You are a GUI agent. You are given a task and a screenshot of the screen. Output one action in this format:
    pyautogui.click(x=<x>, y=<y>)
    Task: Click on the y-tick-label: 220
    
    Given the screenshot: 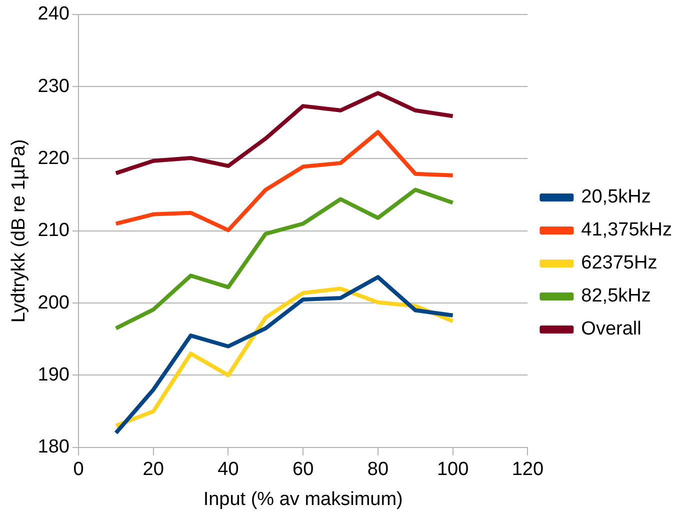 What is the action you would take?
    pyautogui.click(x=54, y=158)
    